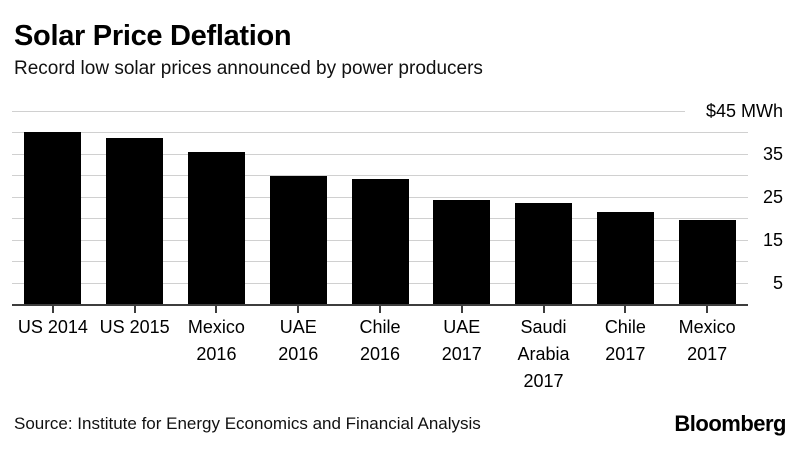  I want to click on bloomberg-logo: Bloomberg, so click(730, 423).